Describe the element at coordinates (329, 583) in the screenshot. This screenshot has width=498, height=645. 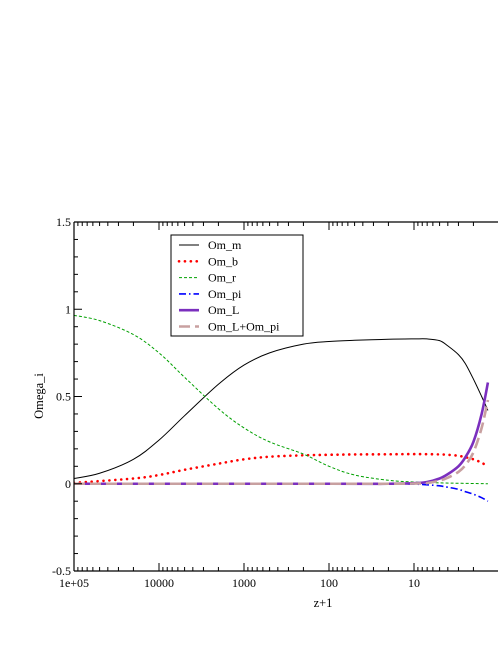
I see `x-tick-label: 100` at that location.